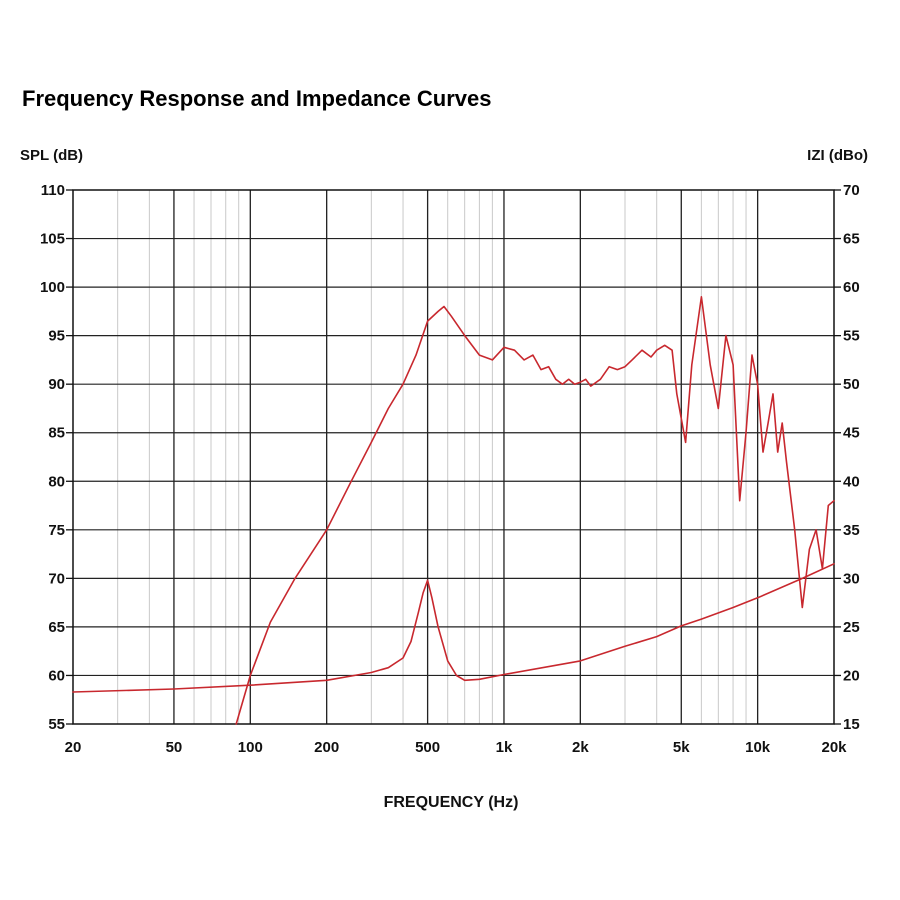 This screenshot has width=900, height=900. Describe the element at coordinates (453, 627) in the screenshot. I see `impedance-curve` at that location.